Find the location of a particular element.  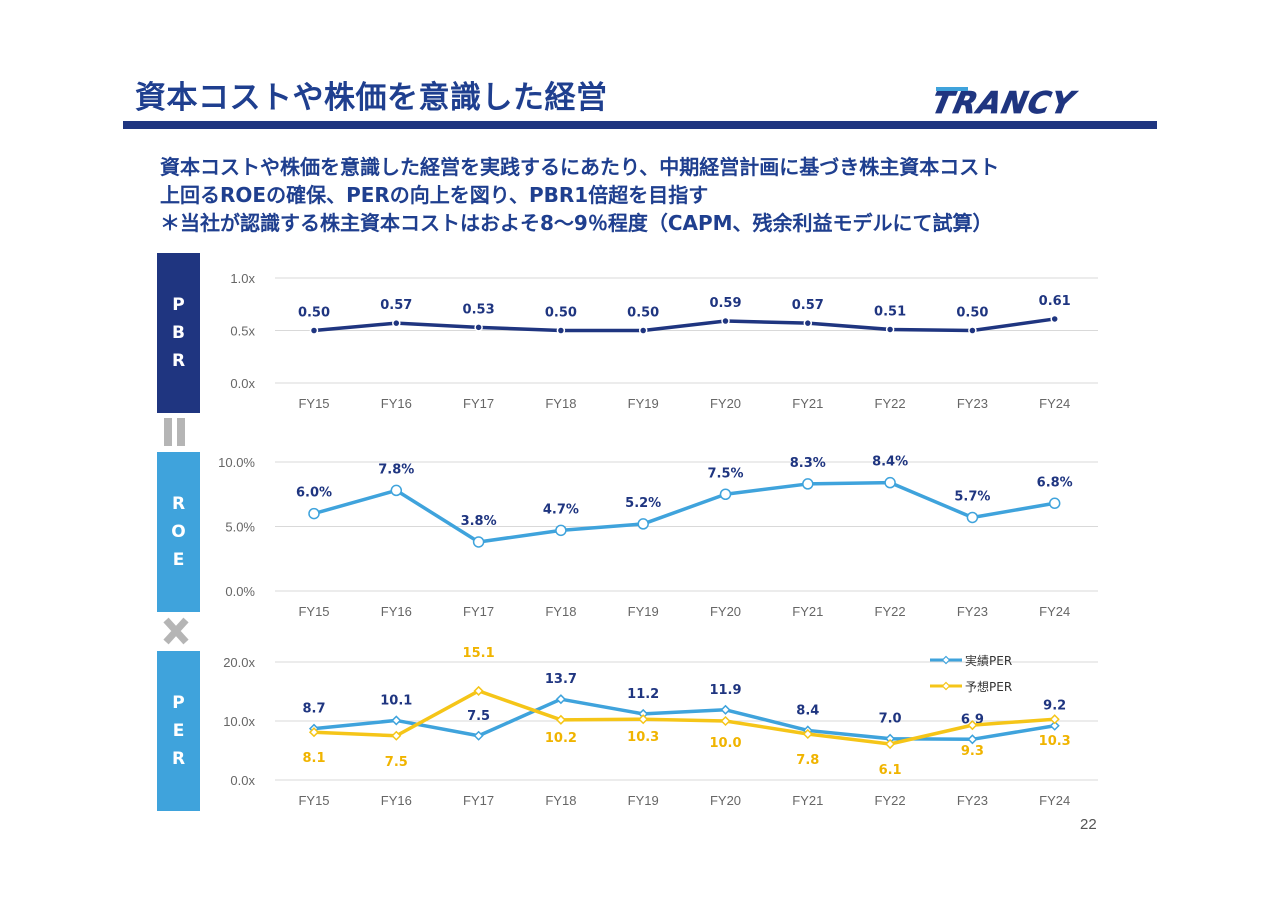

legend-label: 予想PER is located at coordinates (988, 686).